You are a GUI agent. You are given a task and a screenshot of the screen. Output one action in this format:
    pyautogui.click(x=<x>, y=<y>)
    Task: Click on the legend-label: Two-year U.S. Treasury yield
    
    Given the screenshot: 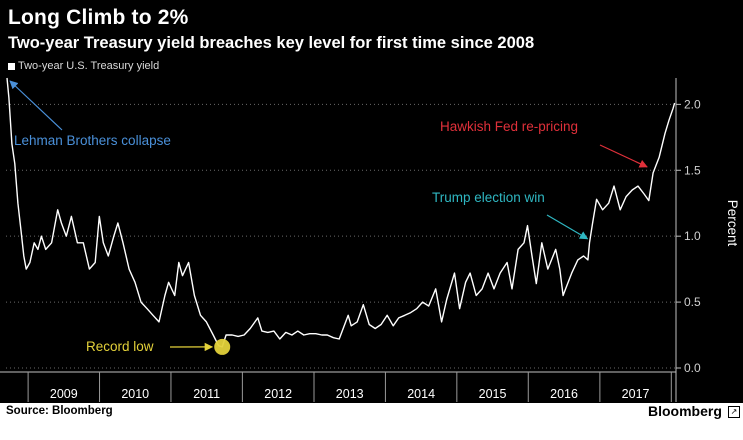 What is the action you would take?
    pyautogui.click(x=89, y=66)
    